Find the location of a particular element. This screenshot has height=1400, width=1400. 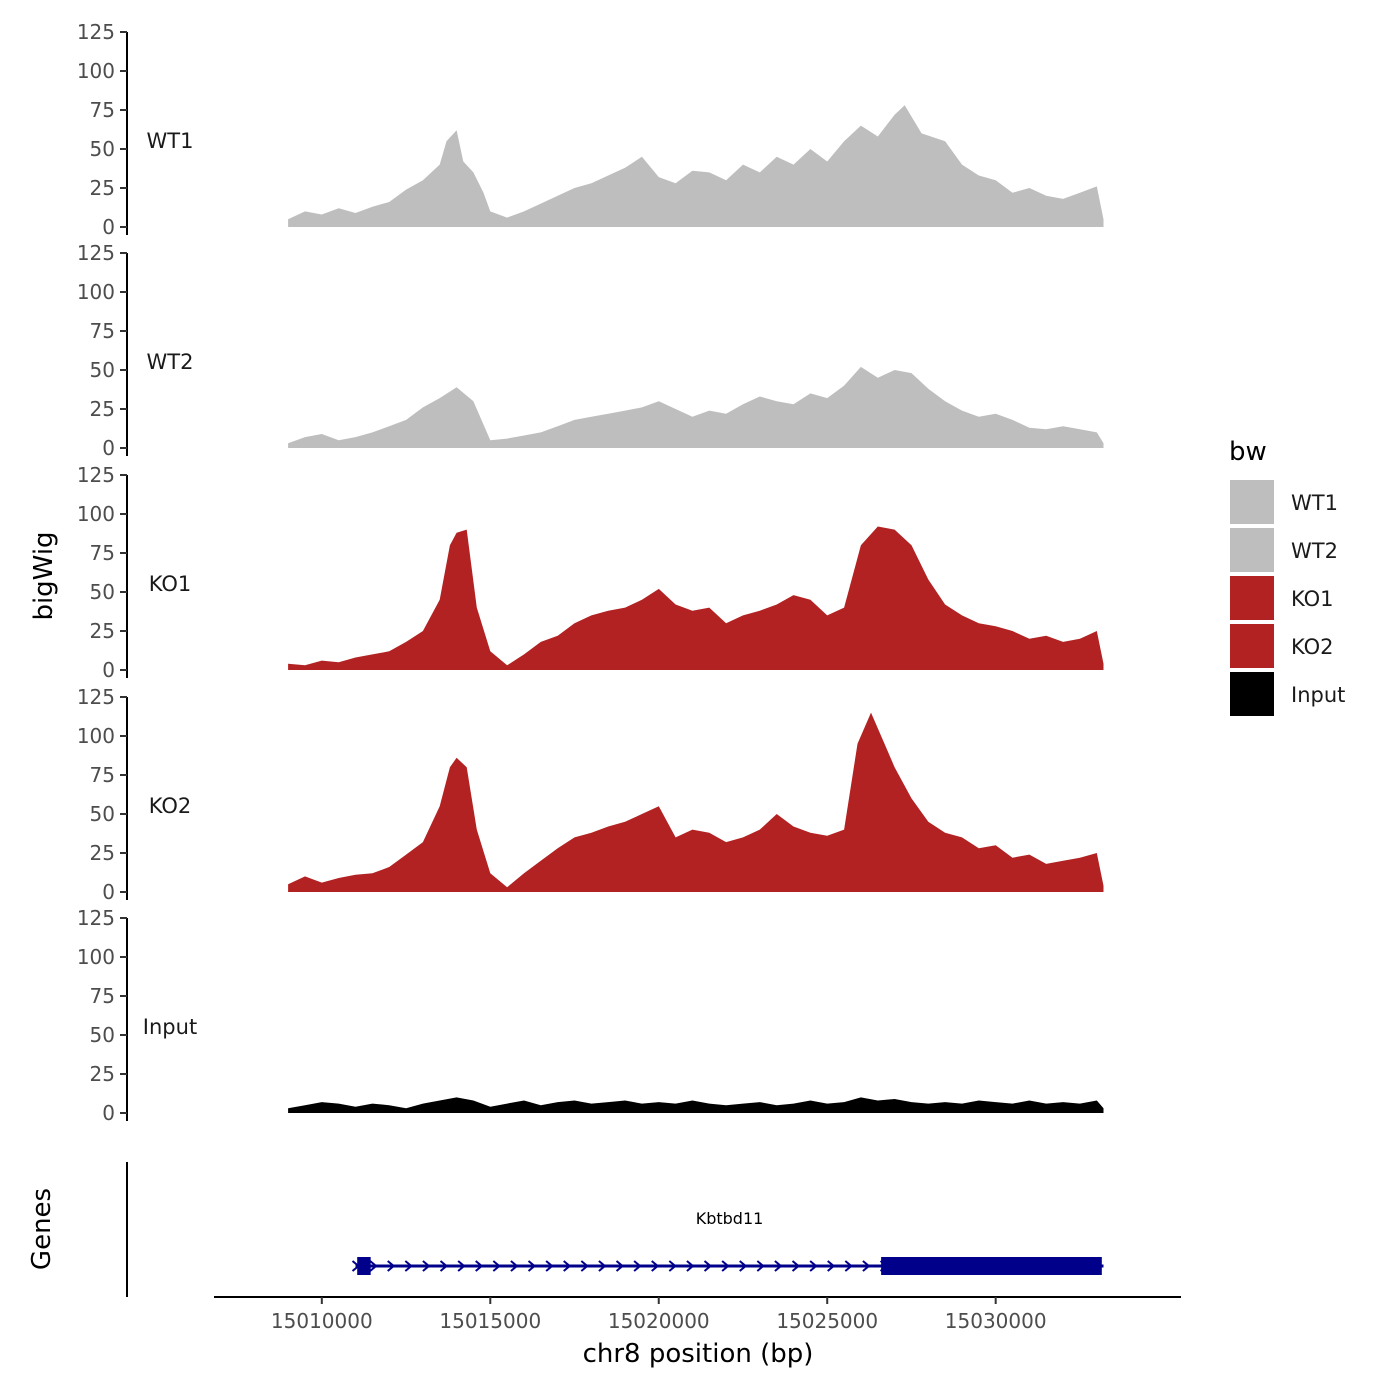

panel-ko2: 0 25 50 75 100 125 KO2 is located at coordinates (590, 794).